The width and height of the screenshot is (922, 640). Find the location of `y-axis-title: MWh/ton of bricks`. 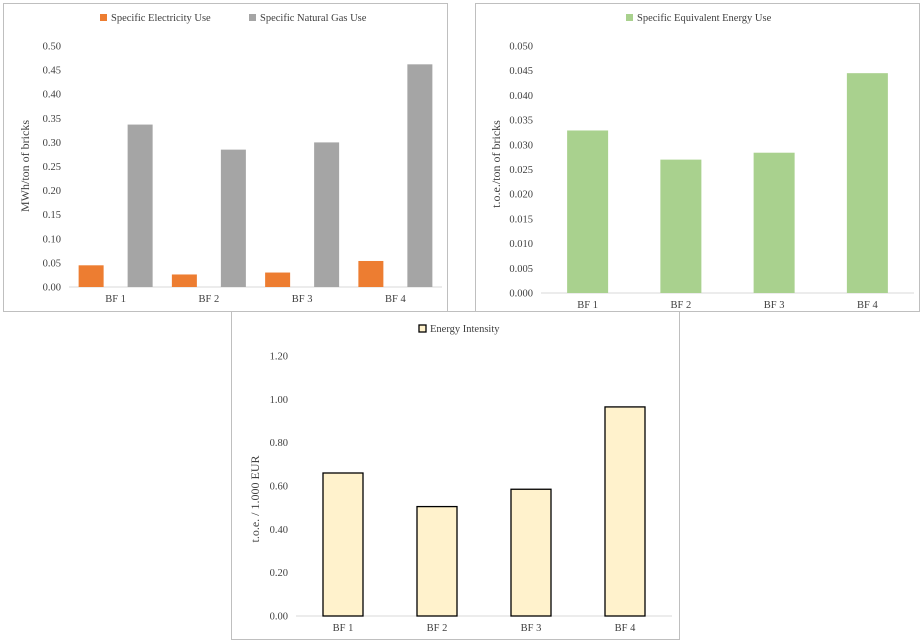

y-axis-title: MWh/ton of bricks is located at coordinates (25, 166).